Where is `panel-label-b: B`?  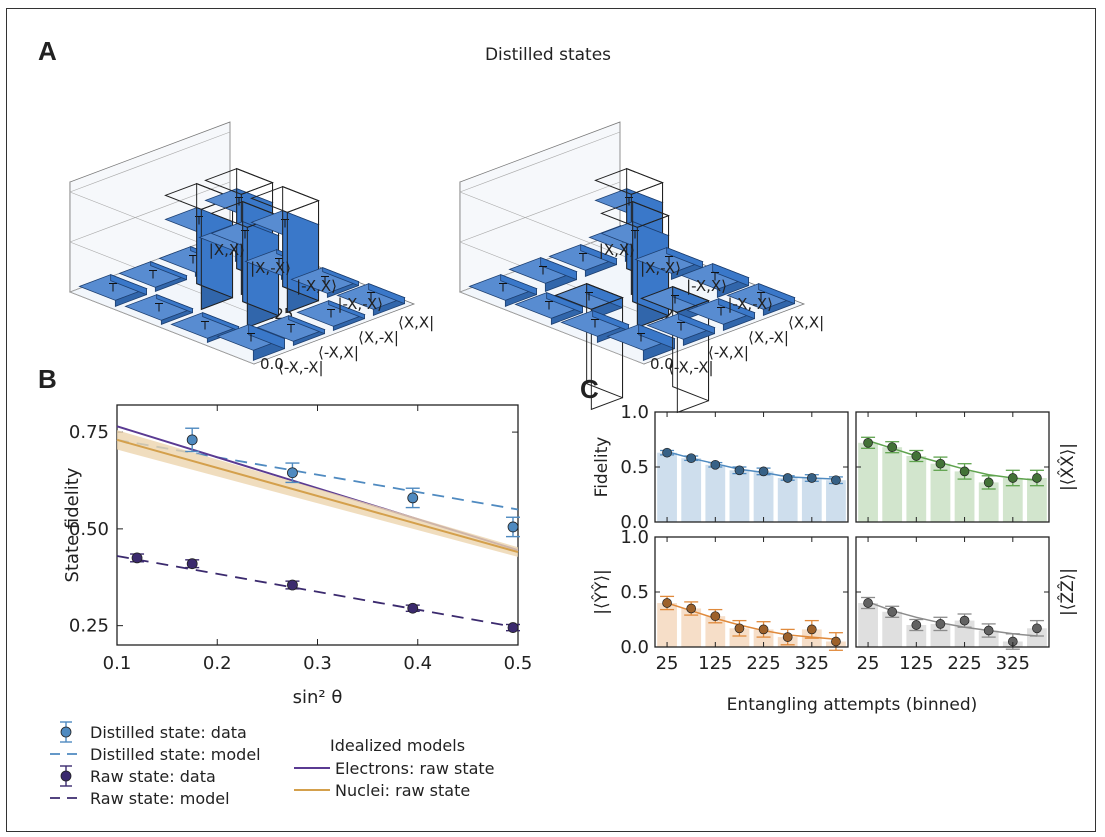 panel-label-b: B is located at coordinates (47, 379).